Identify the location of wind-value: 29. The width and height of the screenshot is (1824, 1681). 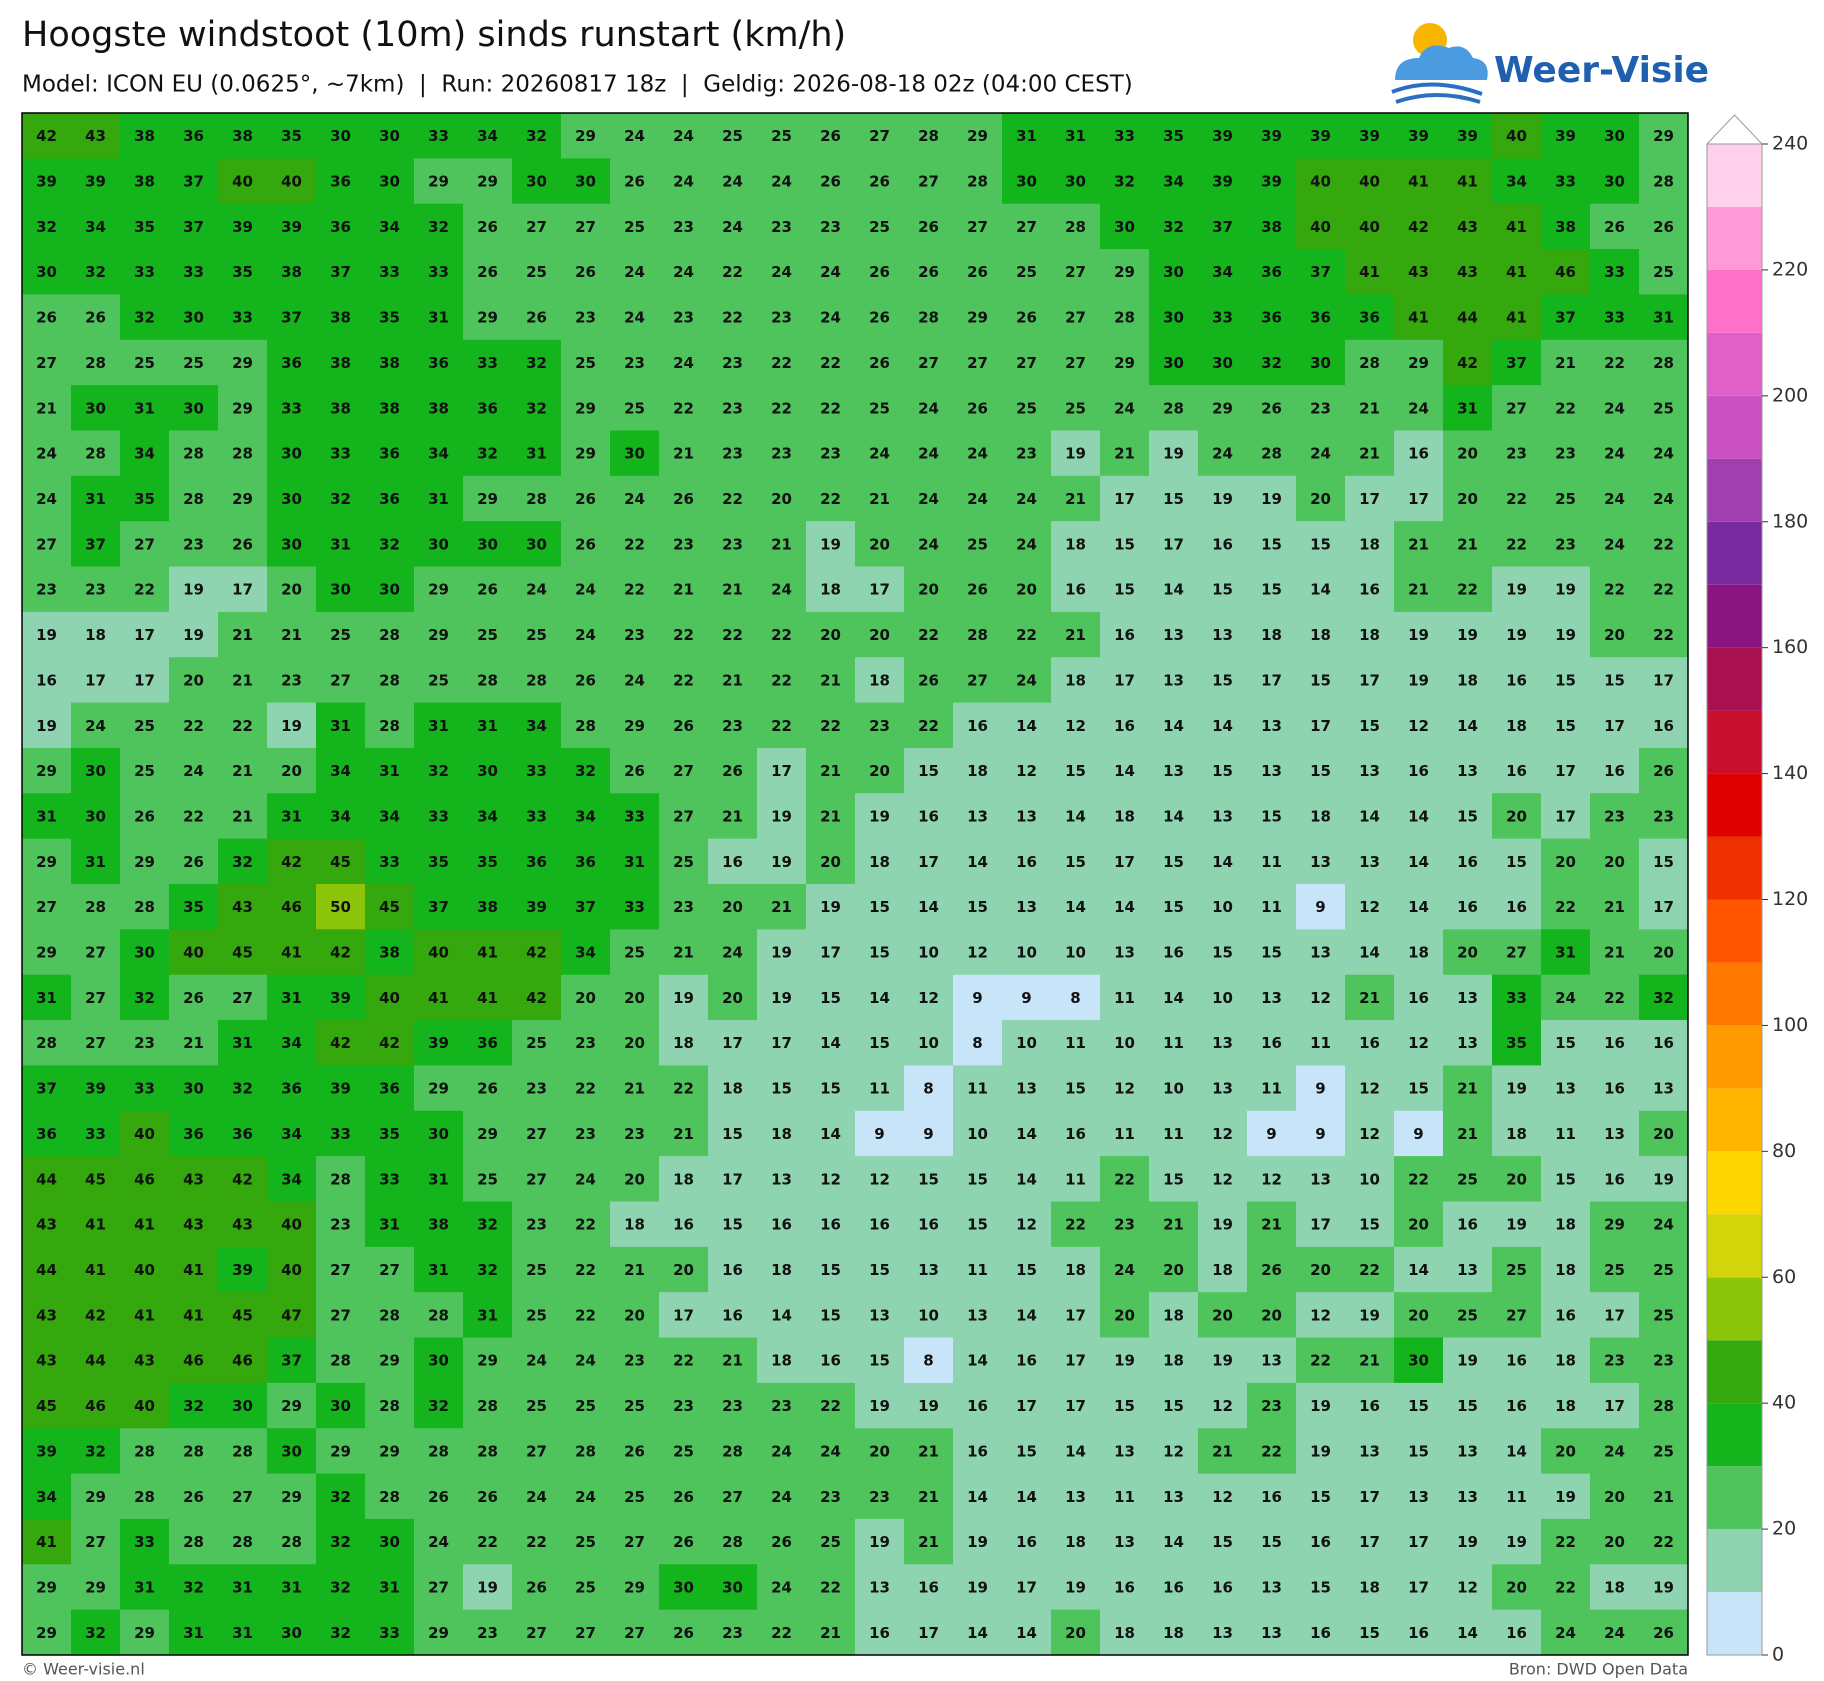
(487, 1361).